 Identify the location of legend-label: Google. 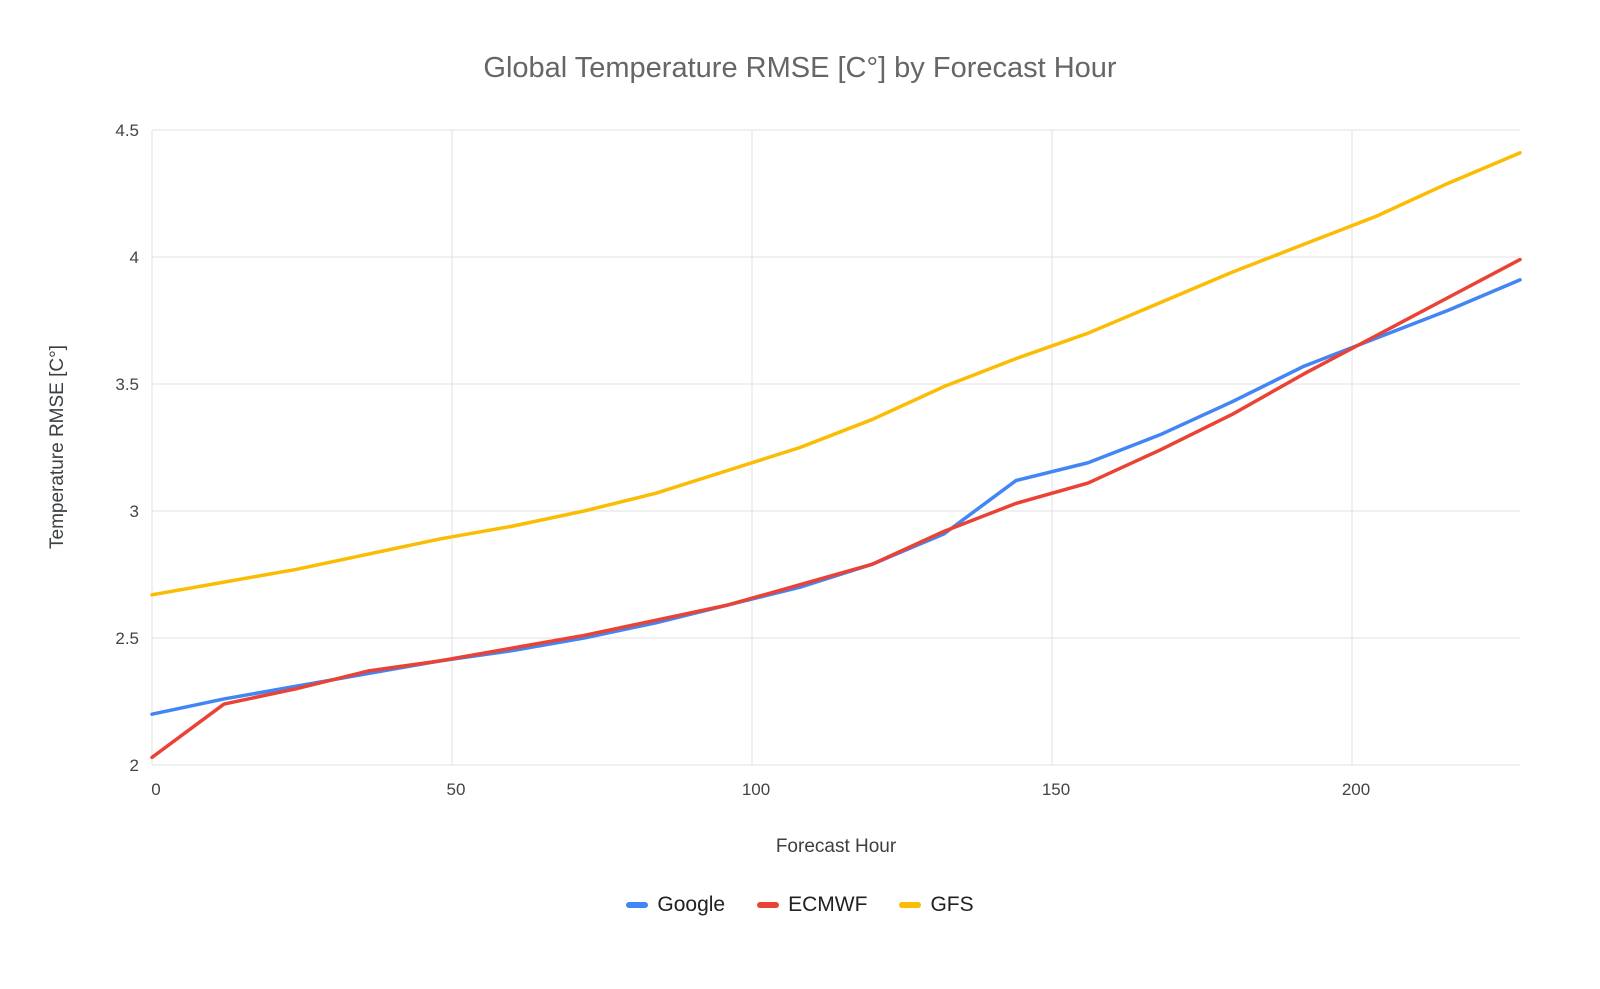
(691, 904).